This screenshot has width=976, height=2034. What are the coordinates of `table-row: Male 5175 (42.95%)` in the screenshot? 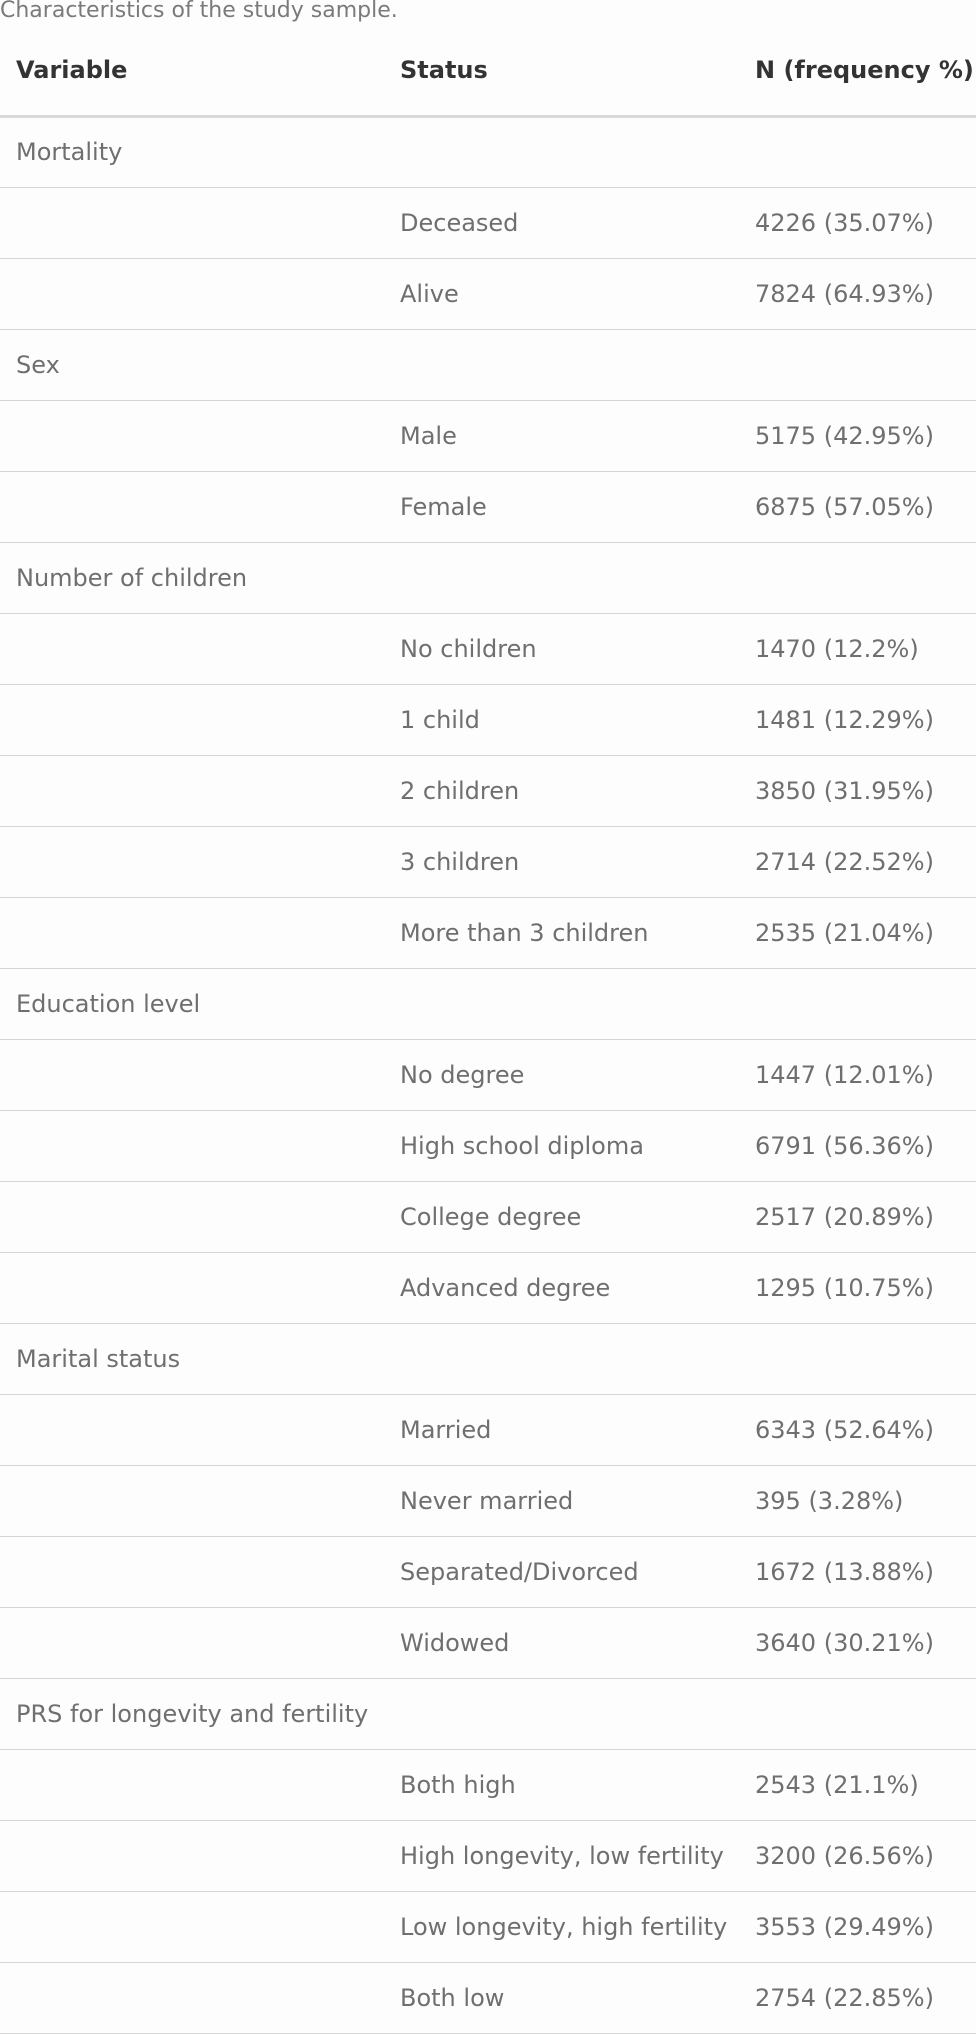 It's located at (488, 436).